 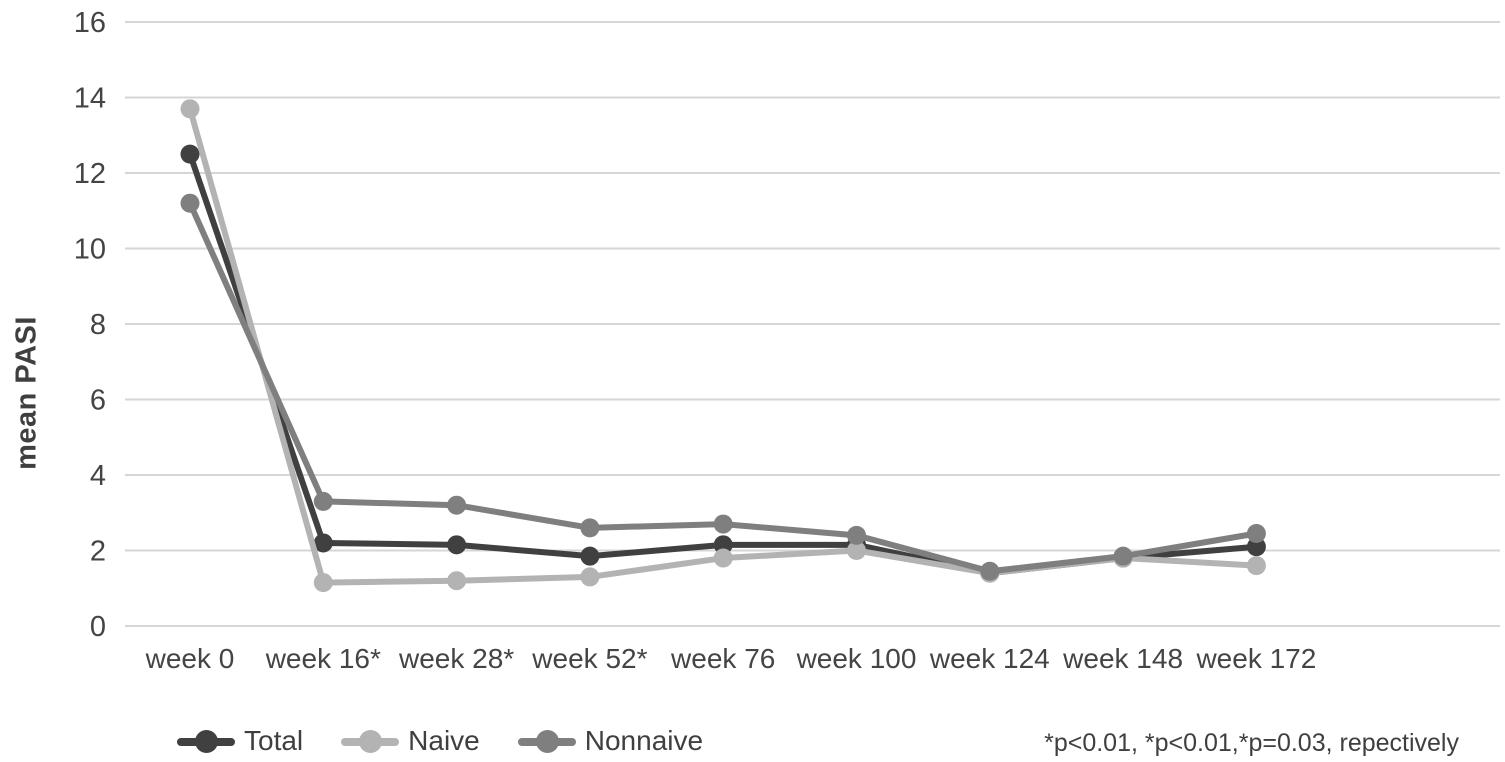 I want to click on legend-item-total: Total, so click(x=240, y=741).